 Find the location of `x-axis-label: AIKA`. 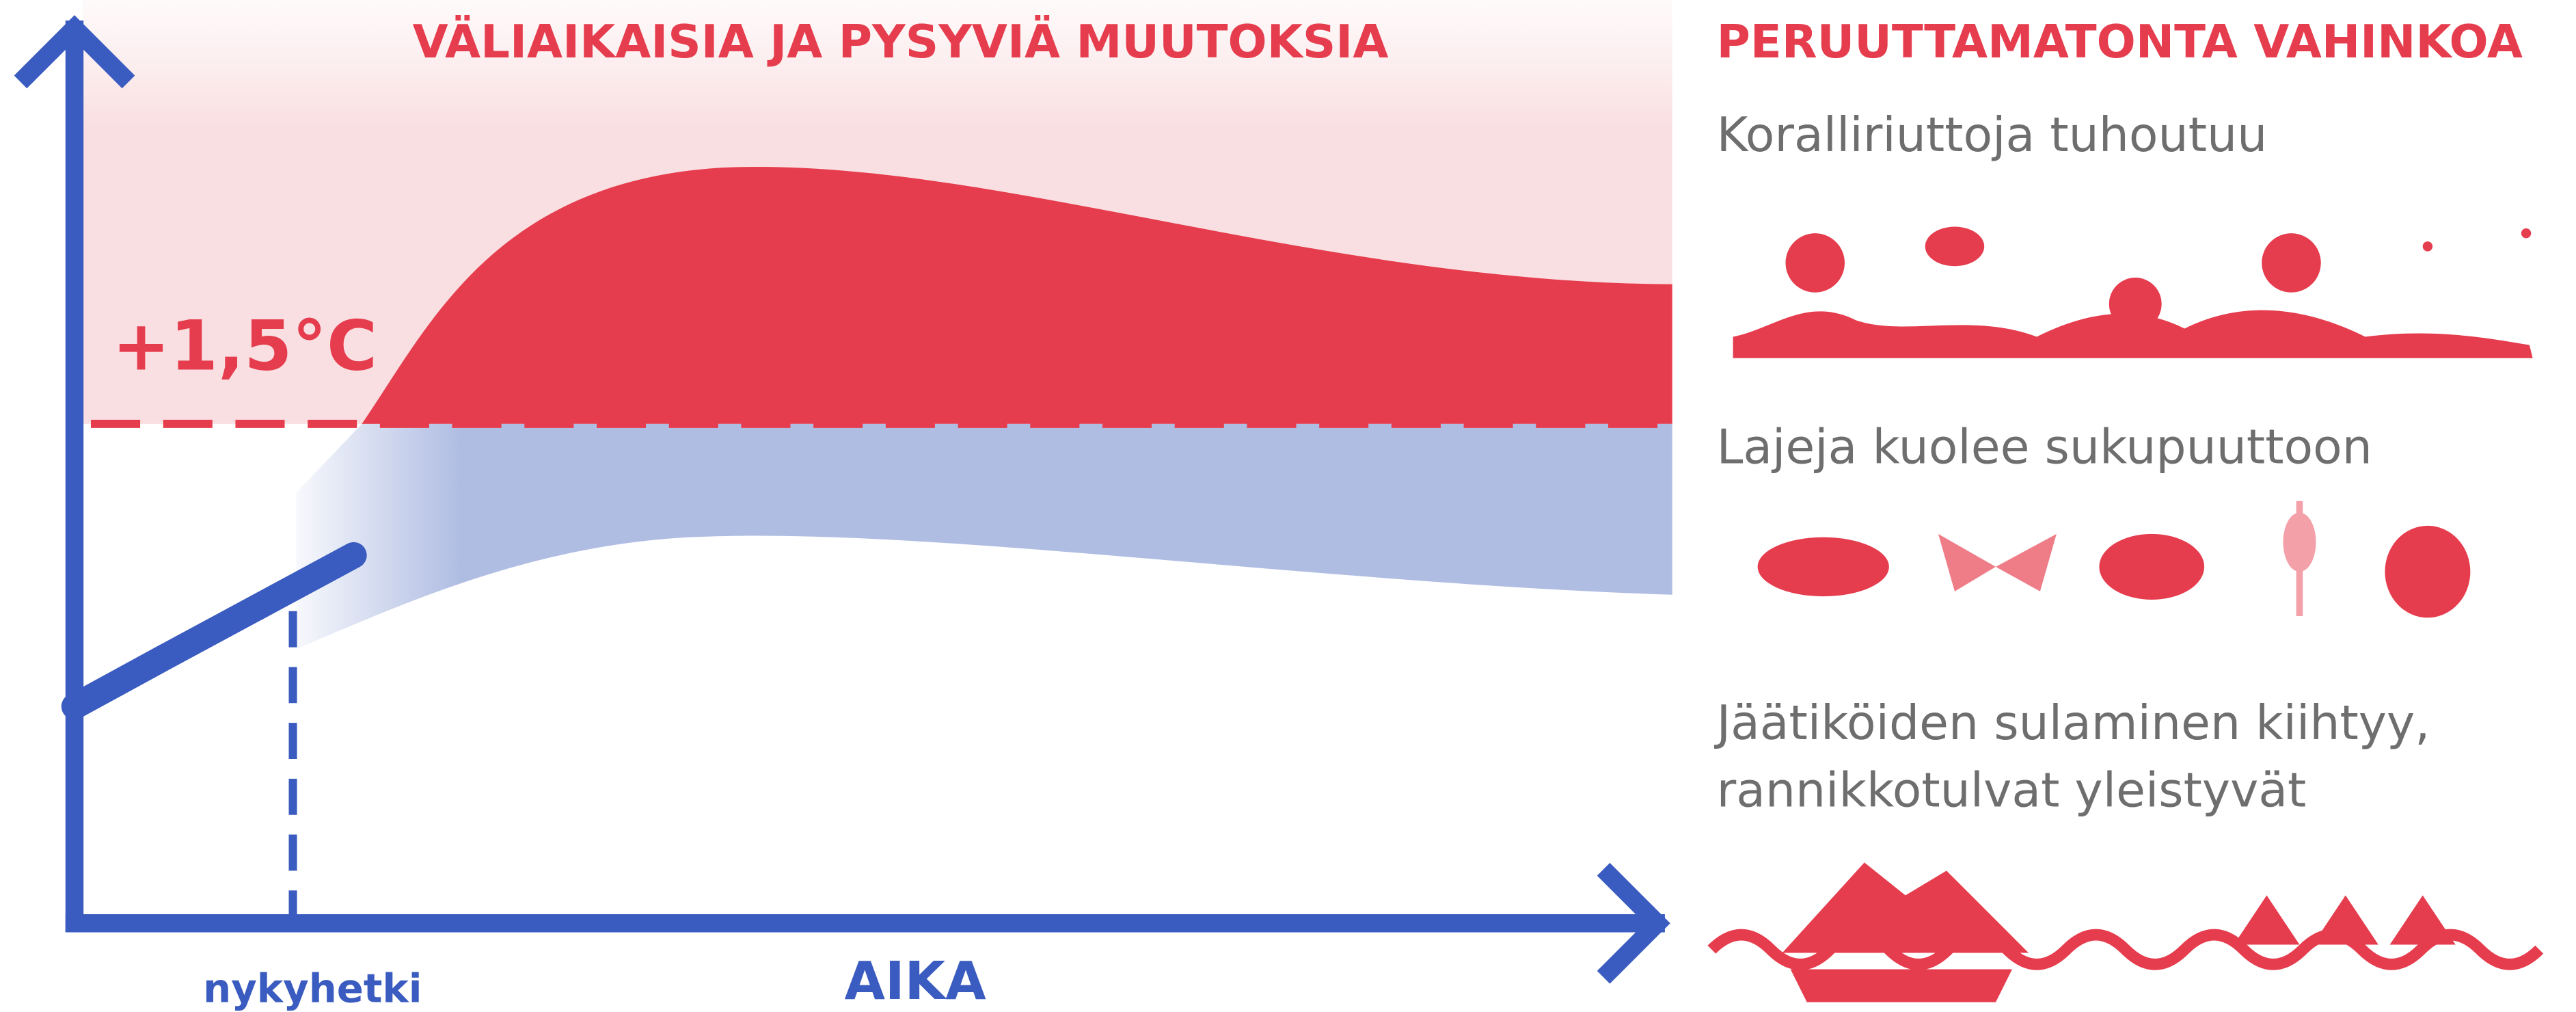

x-axis-label: AIKA is located at coordinates (916, 981).